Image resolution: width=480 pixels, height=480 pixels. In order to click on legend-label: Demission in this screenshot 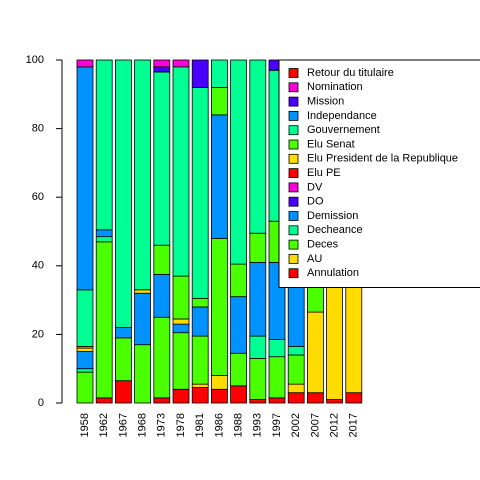, I will do `click(332, 216)`.